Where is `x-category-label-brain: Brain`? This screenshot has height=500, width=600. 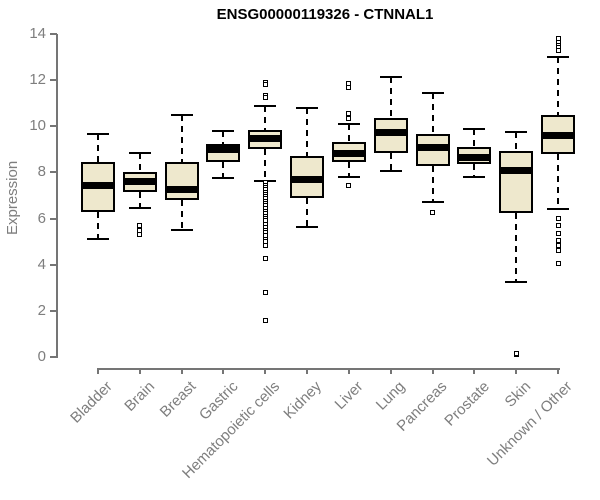 x-category-label-brain: Brain is located at coordinates (139, 396).